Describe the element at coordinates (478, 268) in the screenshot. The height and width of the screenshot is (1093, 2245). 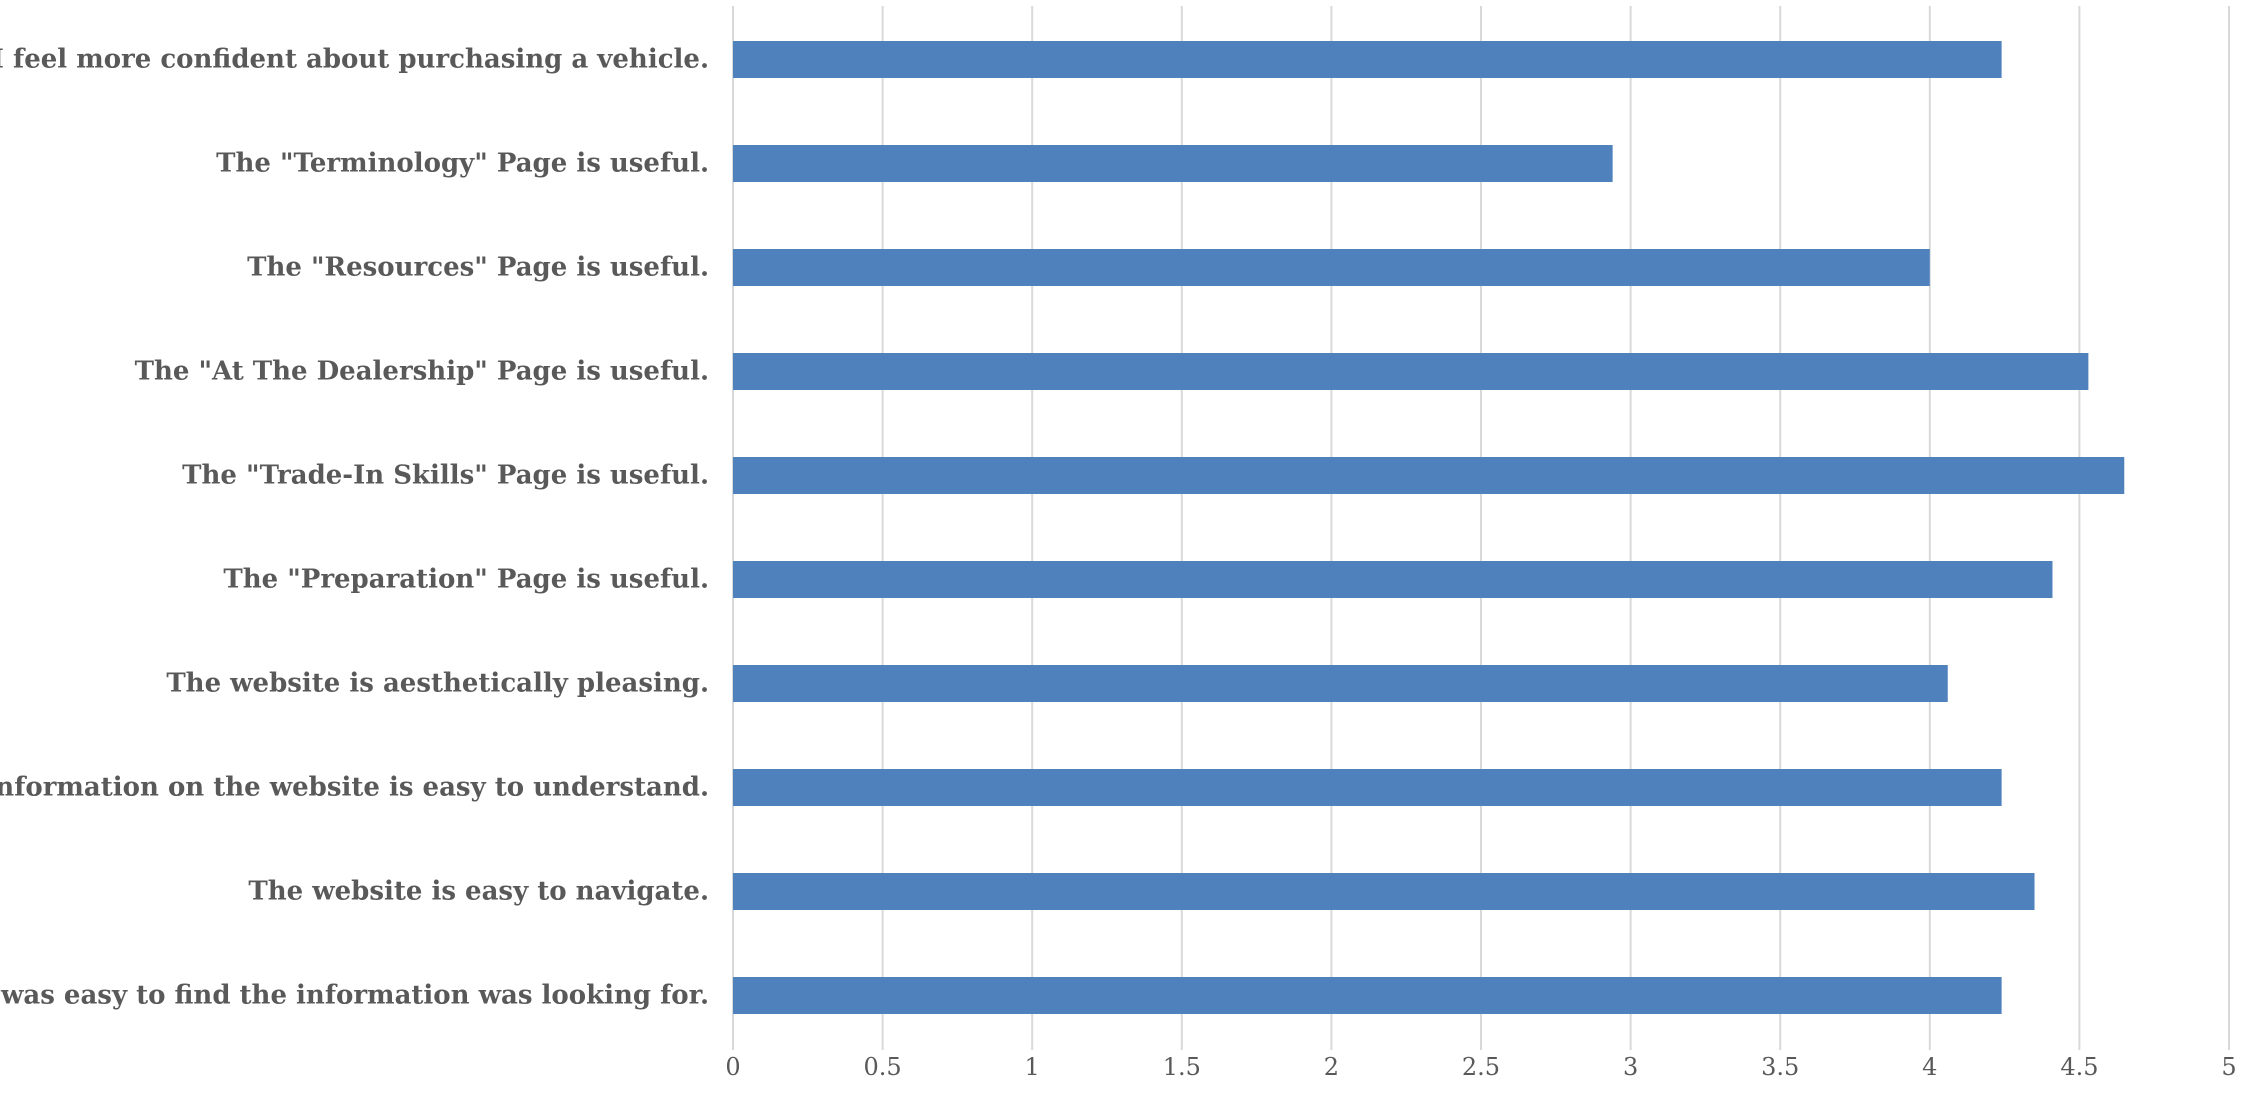
I see `category-label: The "Resources" Page is useful.` at that location.